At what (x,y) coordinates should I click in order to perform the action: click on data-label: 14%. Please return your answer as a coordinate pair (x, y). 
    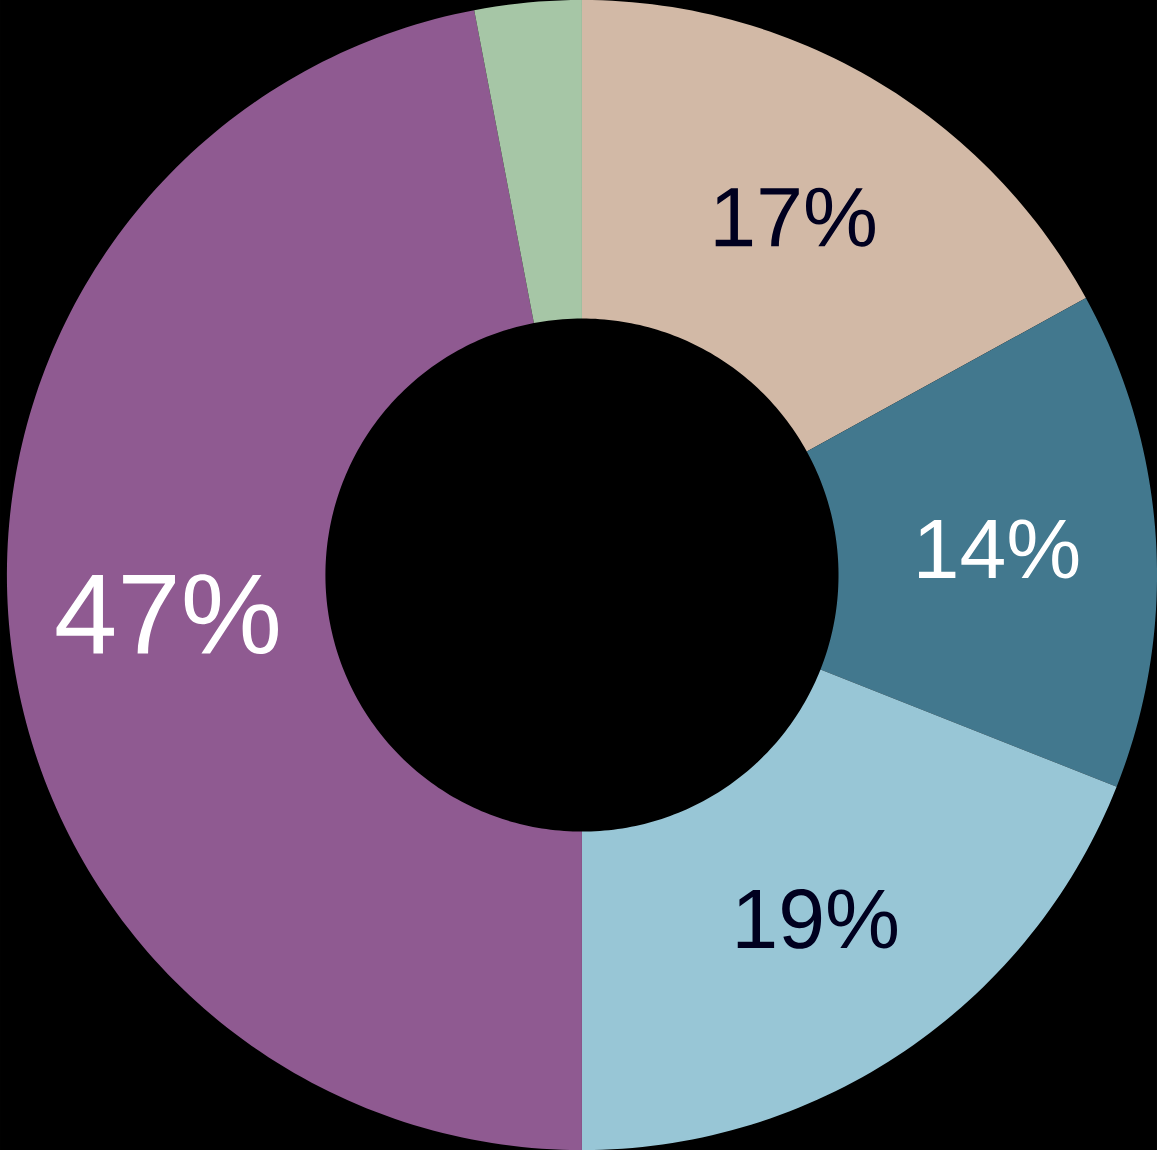
    Looking at the image, I should click on (999, 549).